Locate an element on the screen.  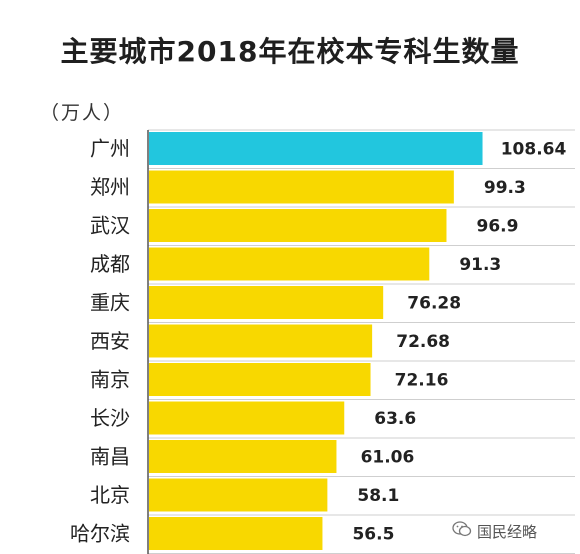
value-label: 76.28 is located at coordinates (434, 304).